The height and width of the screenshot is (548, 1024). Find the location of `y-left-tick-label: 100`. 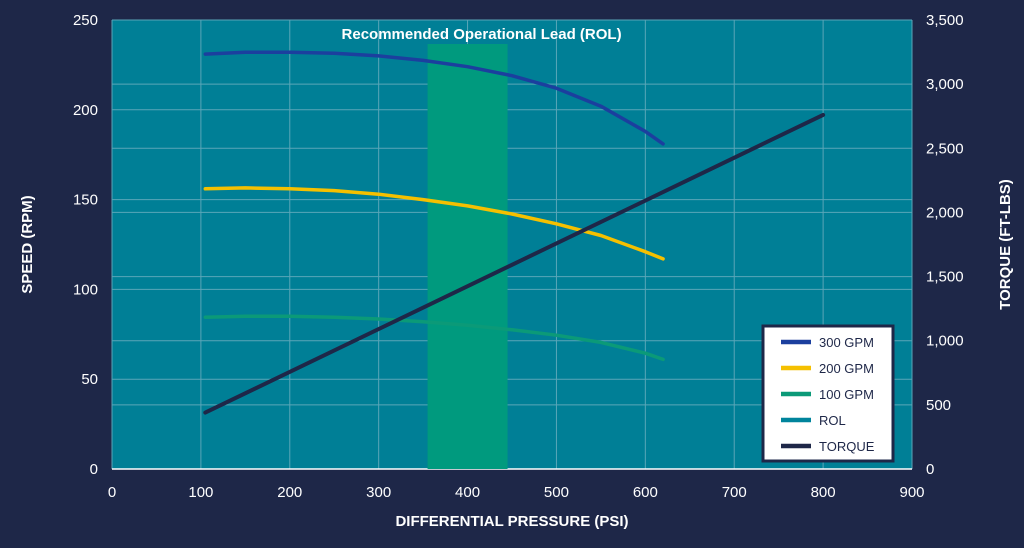

y-left-tick-label: 100 is located at coordinates (85, 289).